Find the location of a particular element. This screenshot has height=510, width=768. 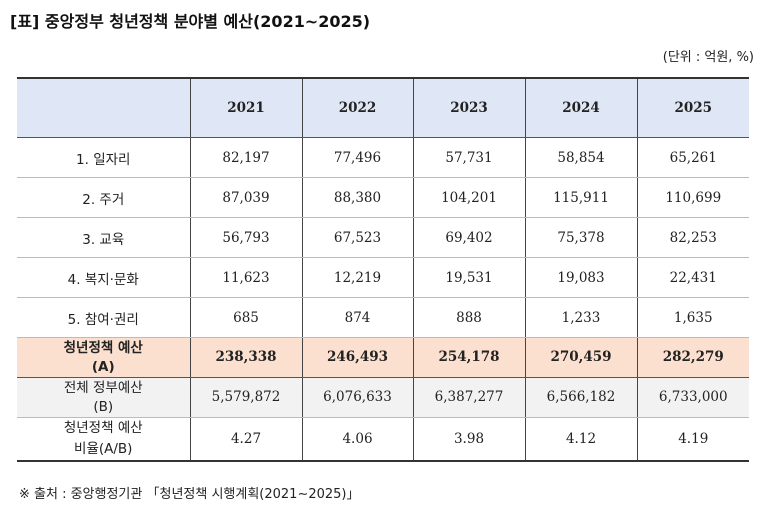

table-cell: 115,911 is located at coordinates (581, 197).